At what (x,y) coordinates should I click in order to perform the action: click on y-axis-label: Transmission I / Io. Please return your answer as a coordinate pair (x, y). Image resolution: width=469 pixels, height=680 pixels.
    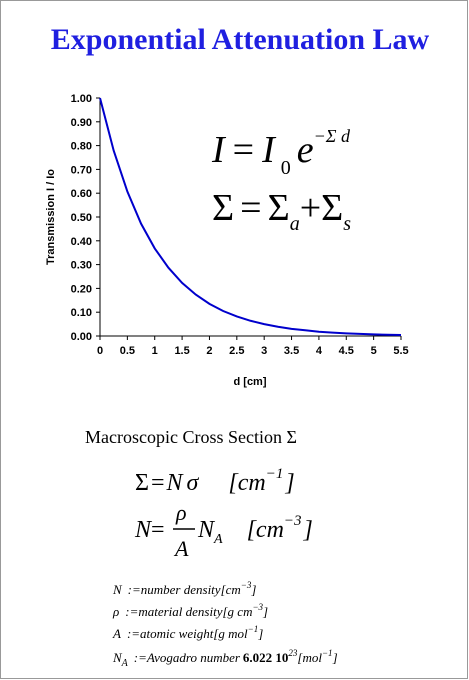
    Looking at the image, I should click on (51, 217).